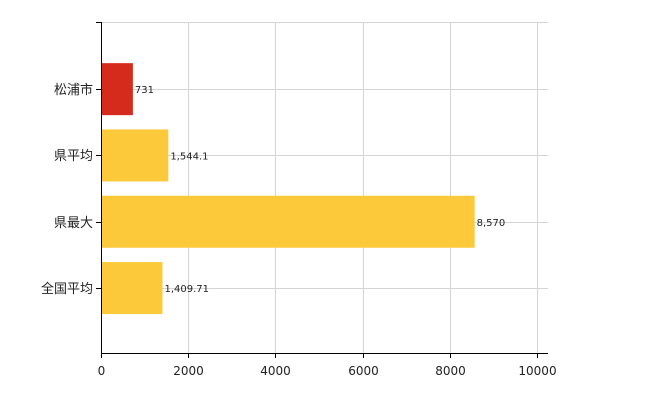  I want to click on data-label: 1,544.1, so click(189, 156).